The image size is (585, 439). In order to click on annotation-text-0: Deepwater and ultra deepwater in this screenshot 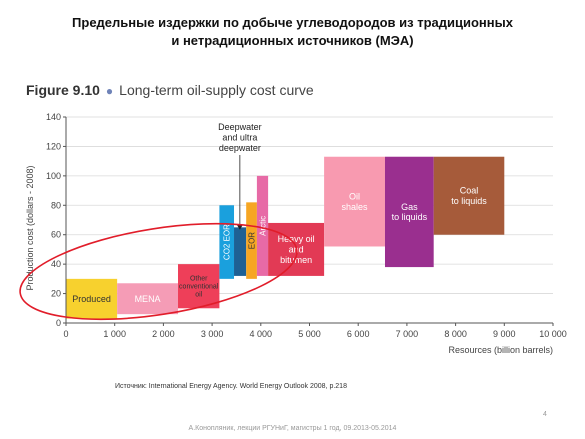, I will do `click(240, 137)`.